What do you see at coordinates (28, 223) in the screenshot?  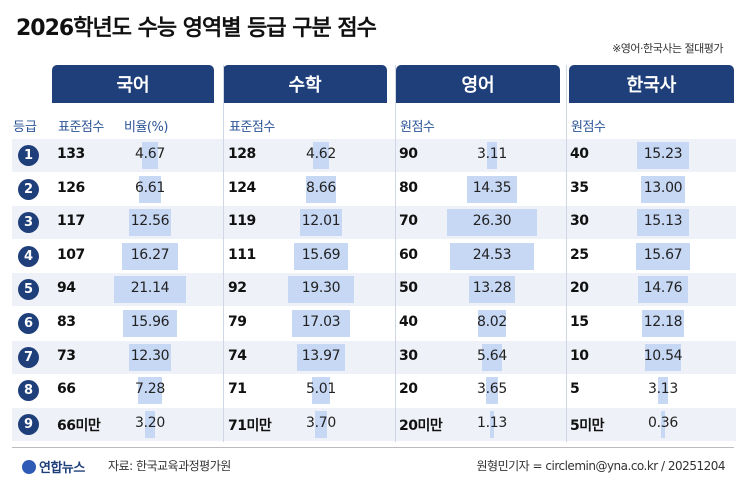 I see `grade-badge: 3` at bounding box center [28, 223].